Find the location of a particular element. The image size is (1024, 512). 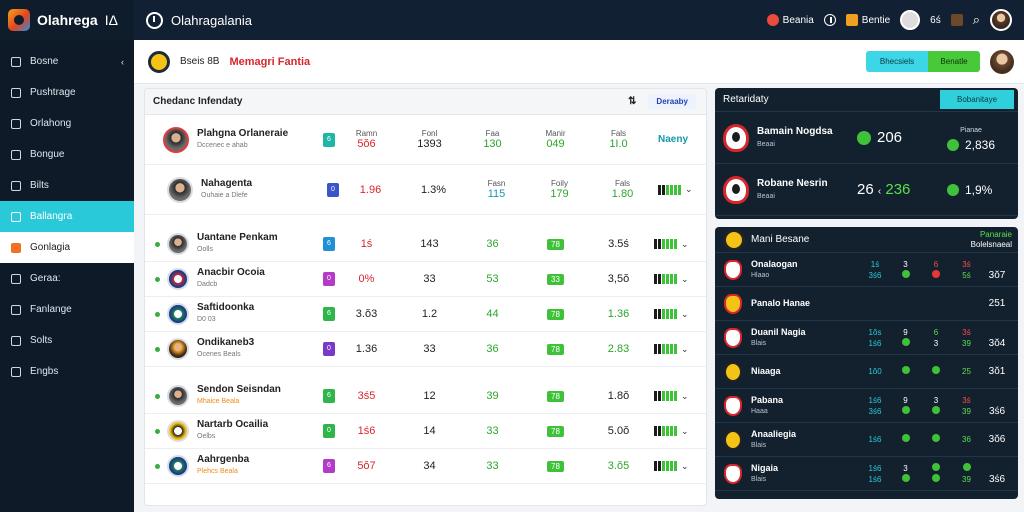

header-avatar is located at coordinates (1002, 61).